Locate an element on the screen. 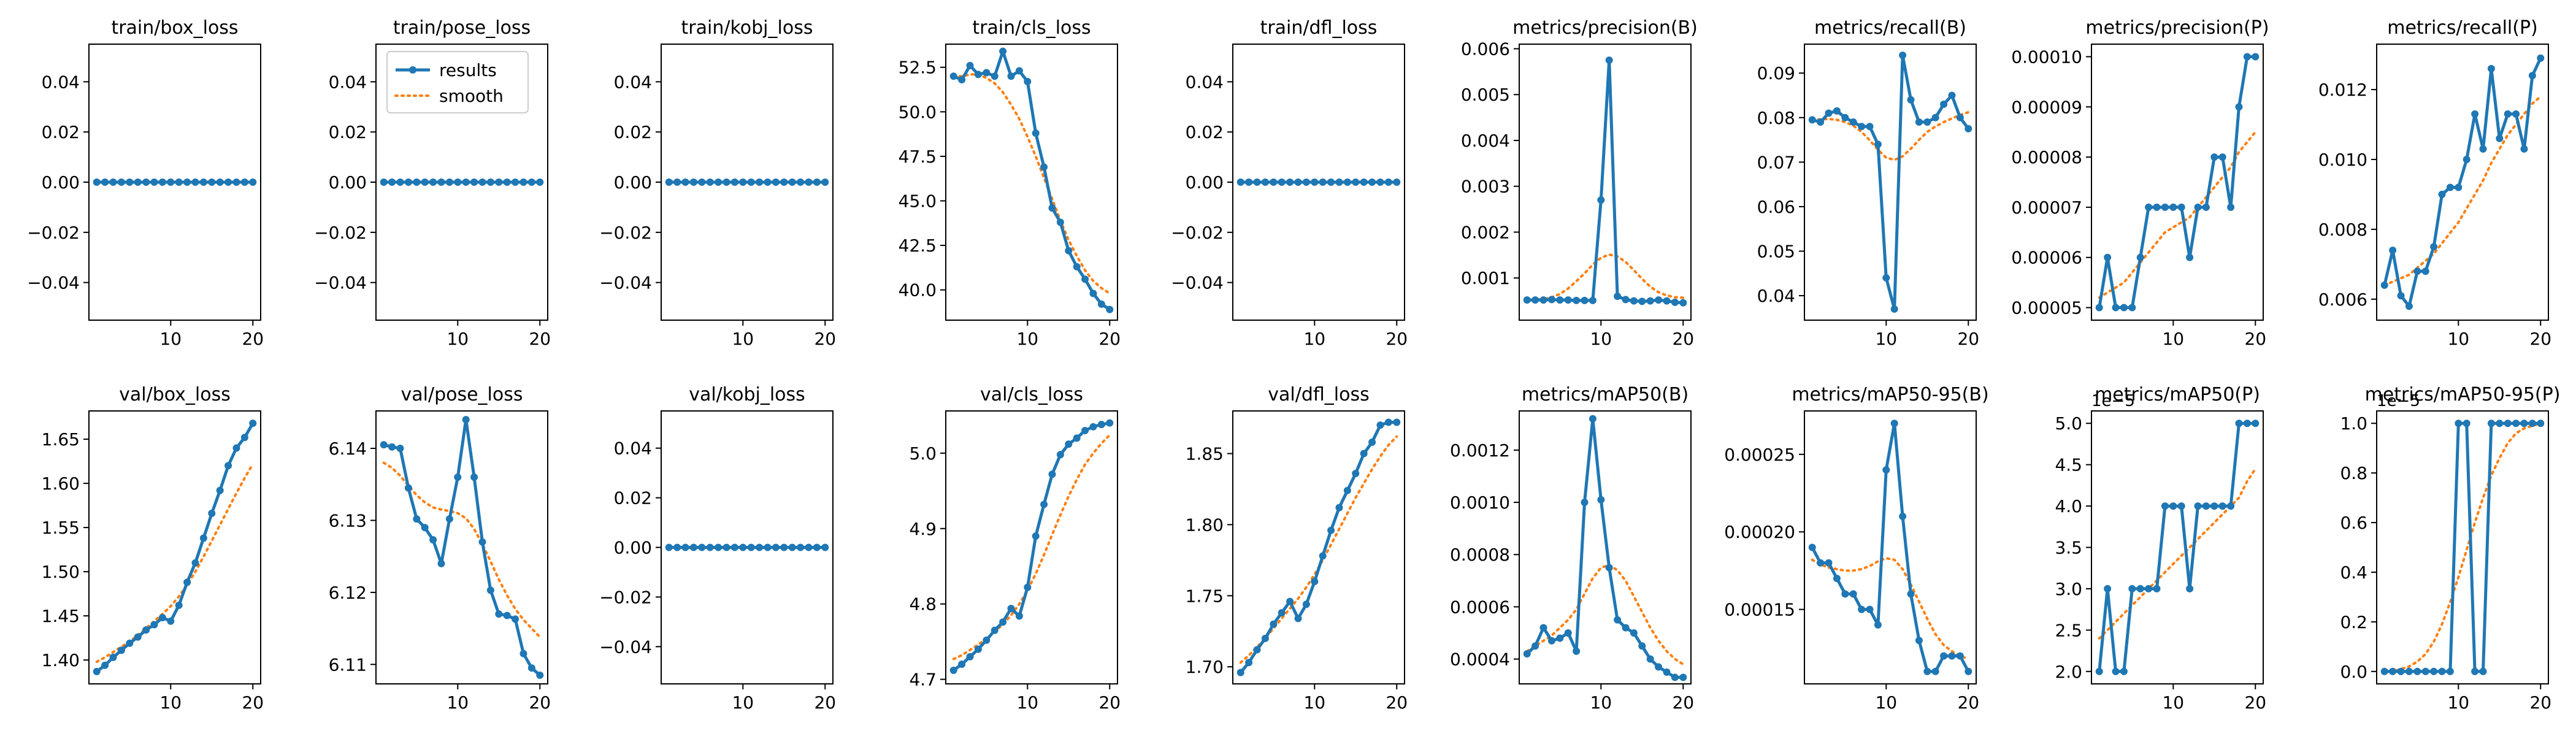 This screenshot has width=2576, height=736. y-tick-label: 42.5 is located at coordinates (918, 246).